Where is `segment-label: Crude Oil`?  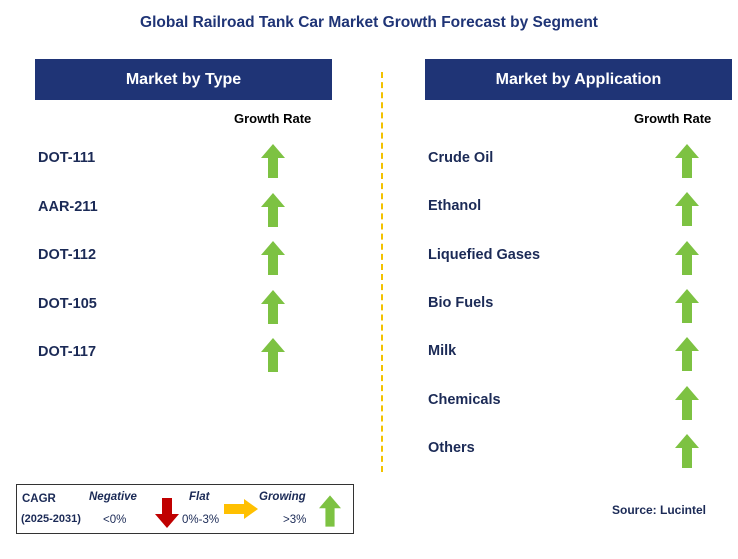 segment-label: Crude Oil is located at coordinates (461, 158).